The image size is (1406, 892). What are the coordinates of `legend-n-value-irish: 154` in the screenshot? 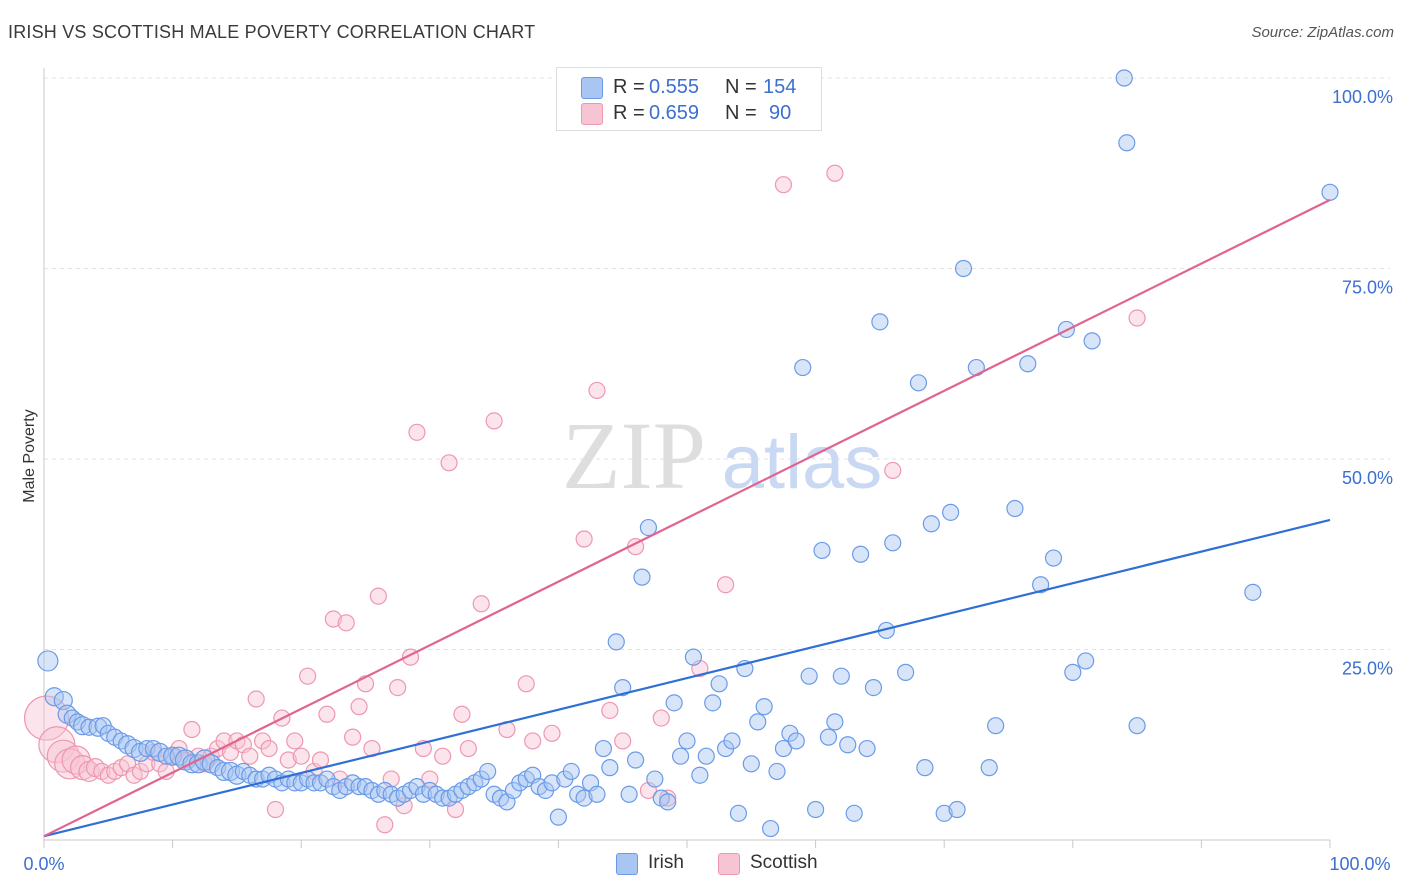 It's located at (780, 87).